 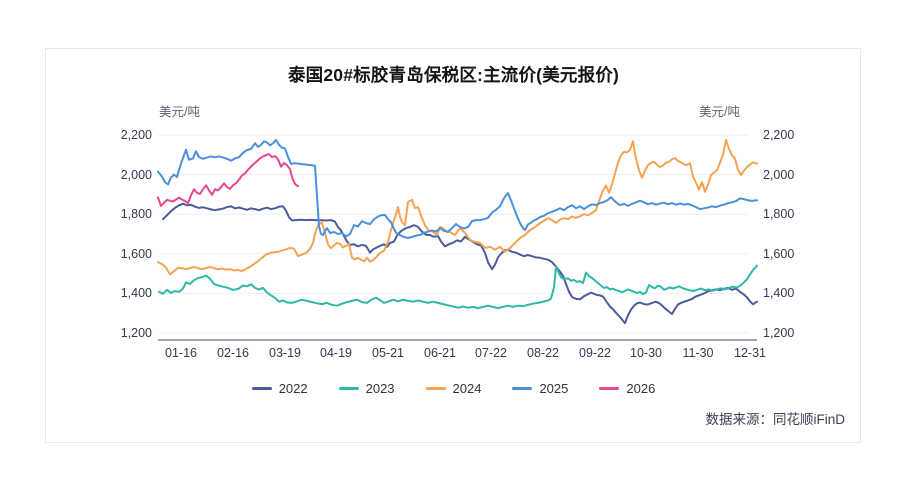 I want to click on series-line-2023, so click(x=458, y=287).